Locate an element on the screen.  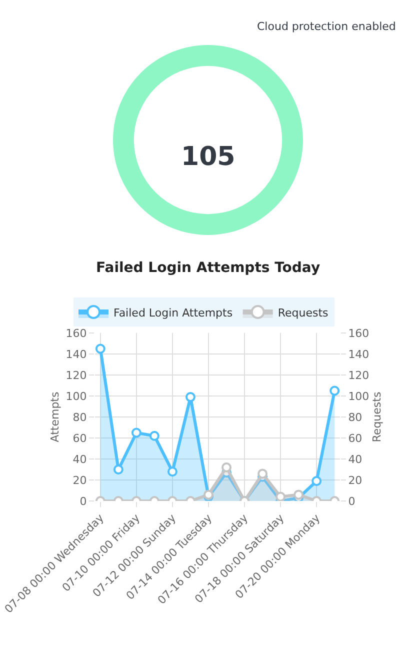
y-tick-label: 0 is located at coordinates (83, 501).